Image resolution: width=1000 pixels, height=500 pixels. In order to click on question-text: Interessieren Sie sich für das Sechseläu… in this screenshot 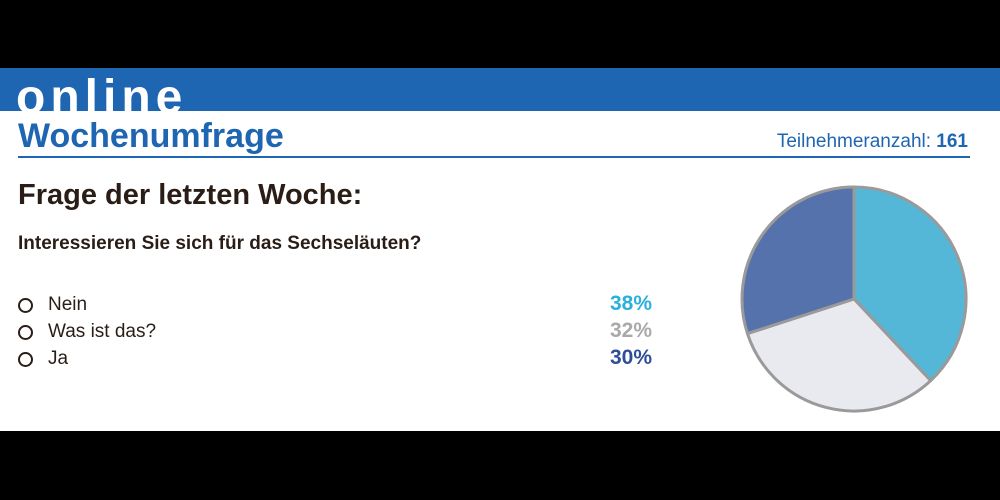, I will do `click(220, 243)`.